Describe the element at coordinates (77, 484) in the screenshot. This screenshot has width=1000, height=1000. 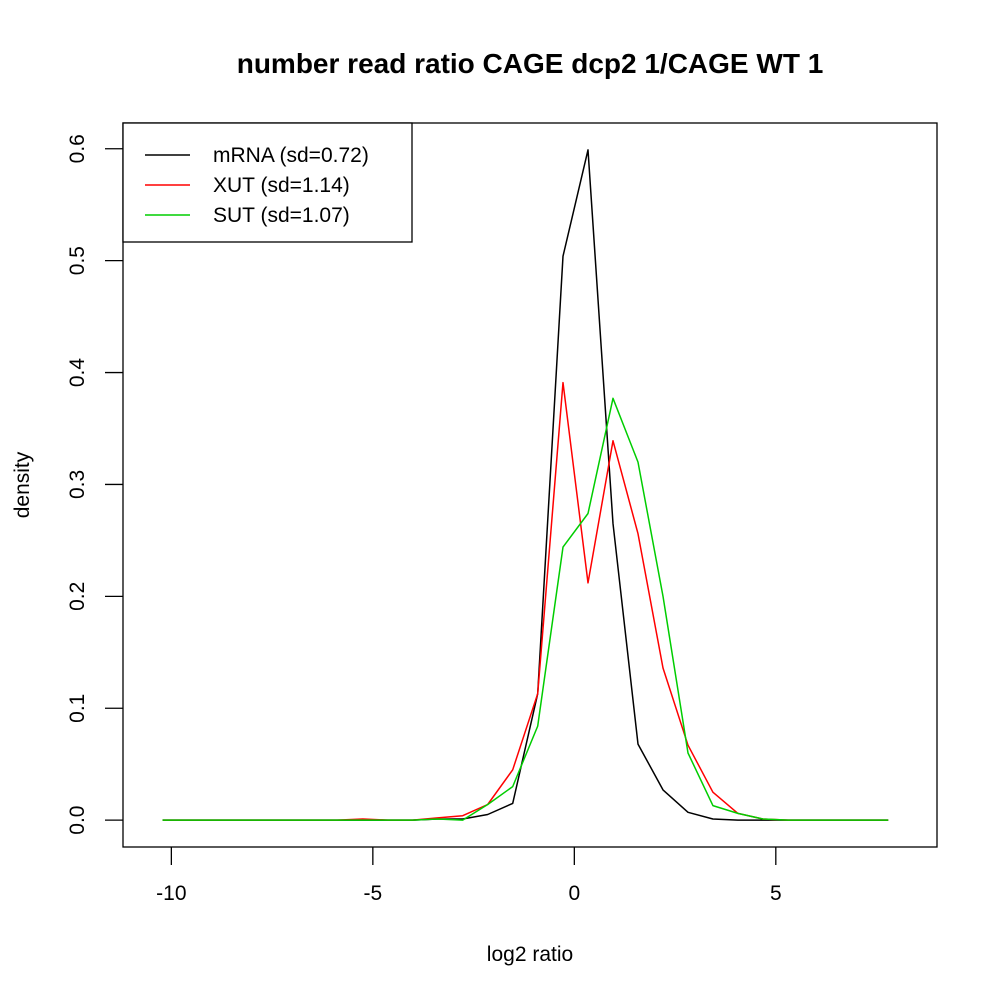
I see `y-tick-label: 0.3` at that location.